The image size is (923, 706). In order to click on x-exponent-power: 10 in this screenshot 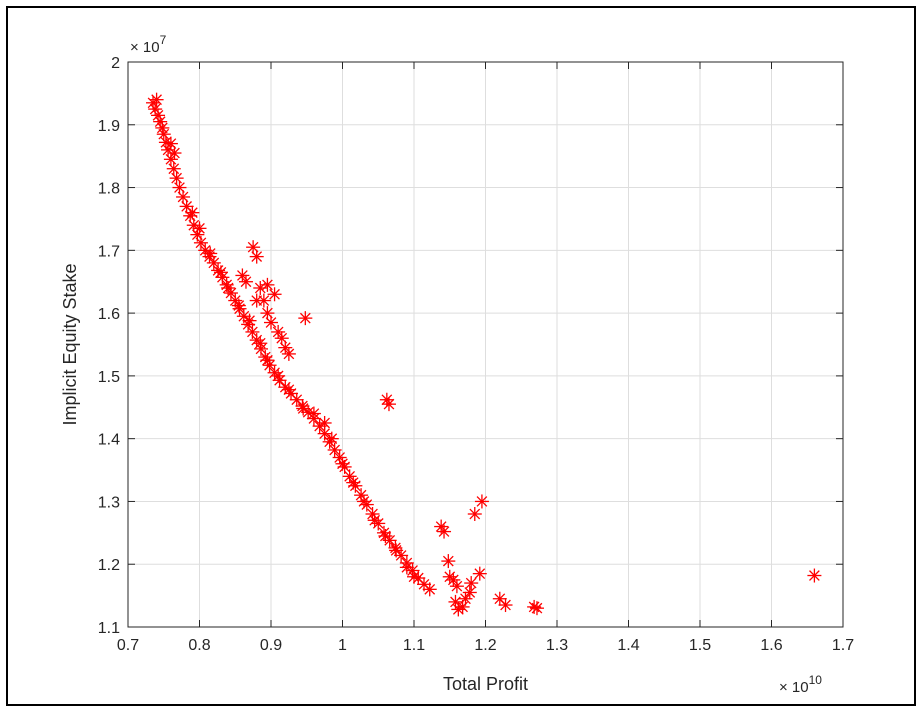, I will do `click(816, 680)`.